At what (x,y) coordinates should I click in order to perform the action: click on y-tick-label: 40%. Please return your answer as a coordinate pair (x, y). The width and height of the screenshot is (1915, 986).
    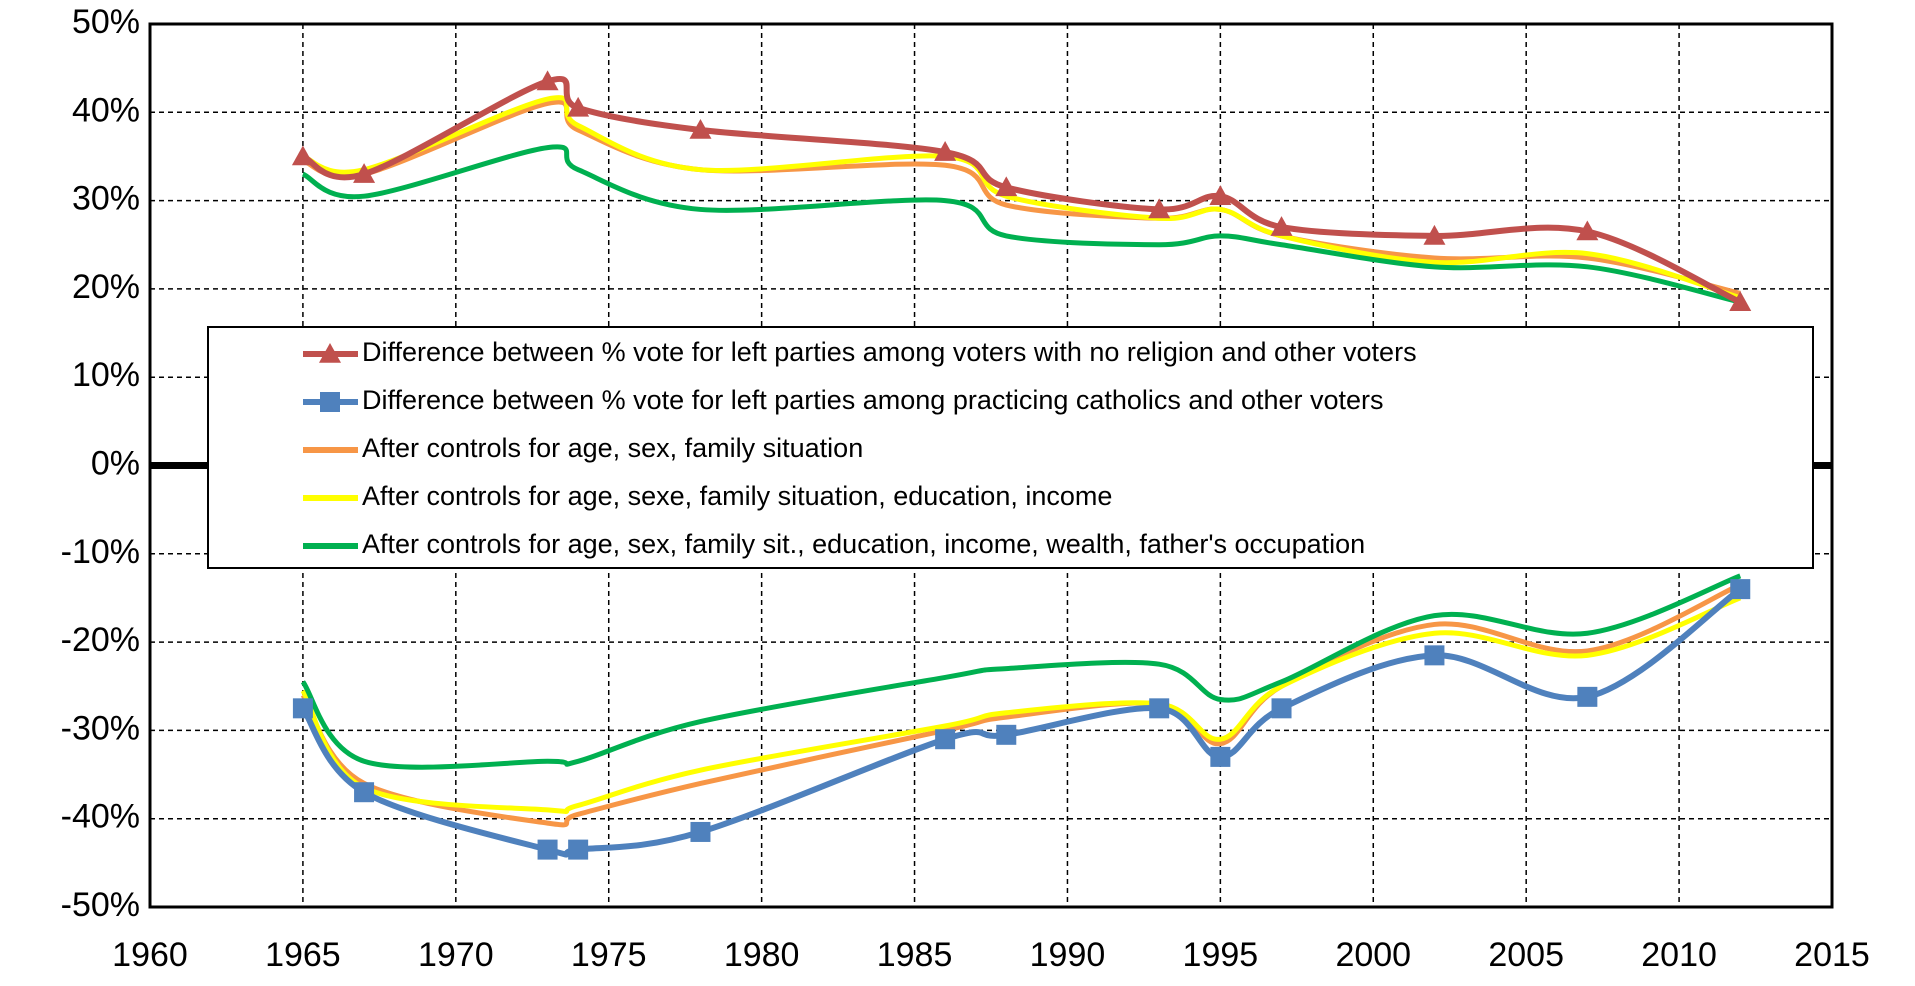
    Looking at the image, I should click on (106, 110).